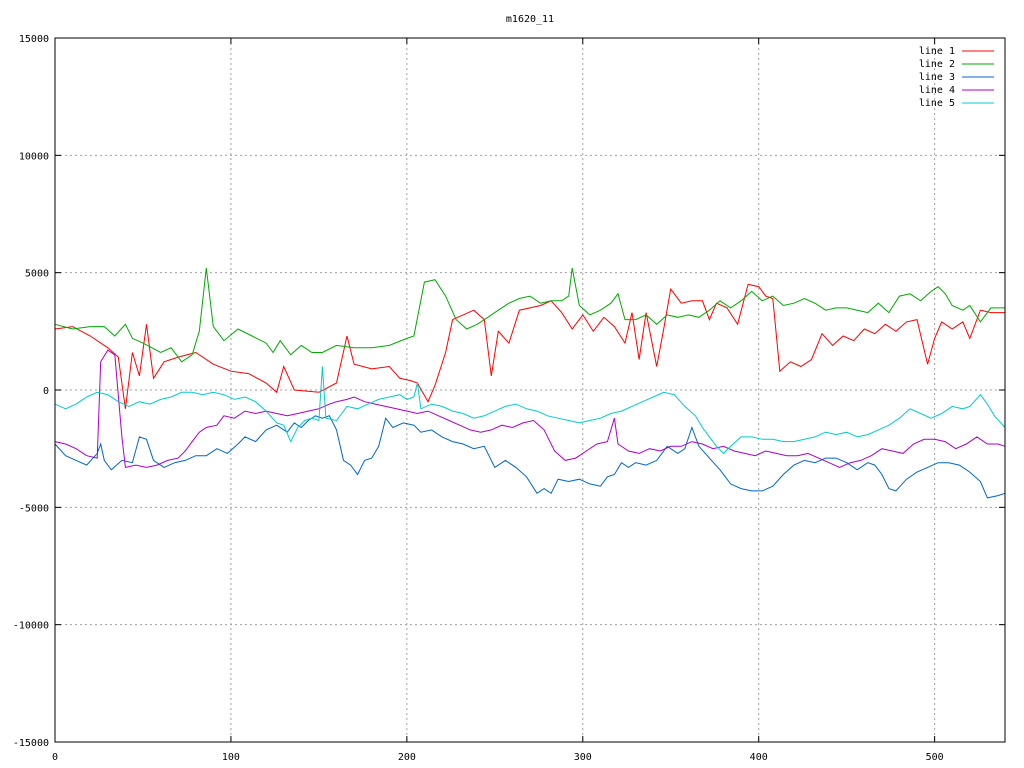  I want to click on legend-label: line 2, so click(937, 64).